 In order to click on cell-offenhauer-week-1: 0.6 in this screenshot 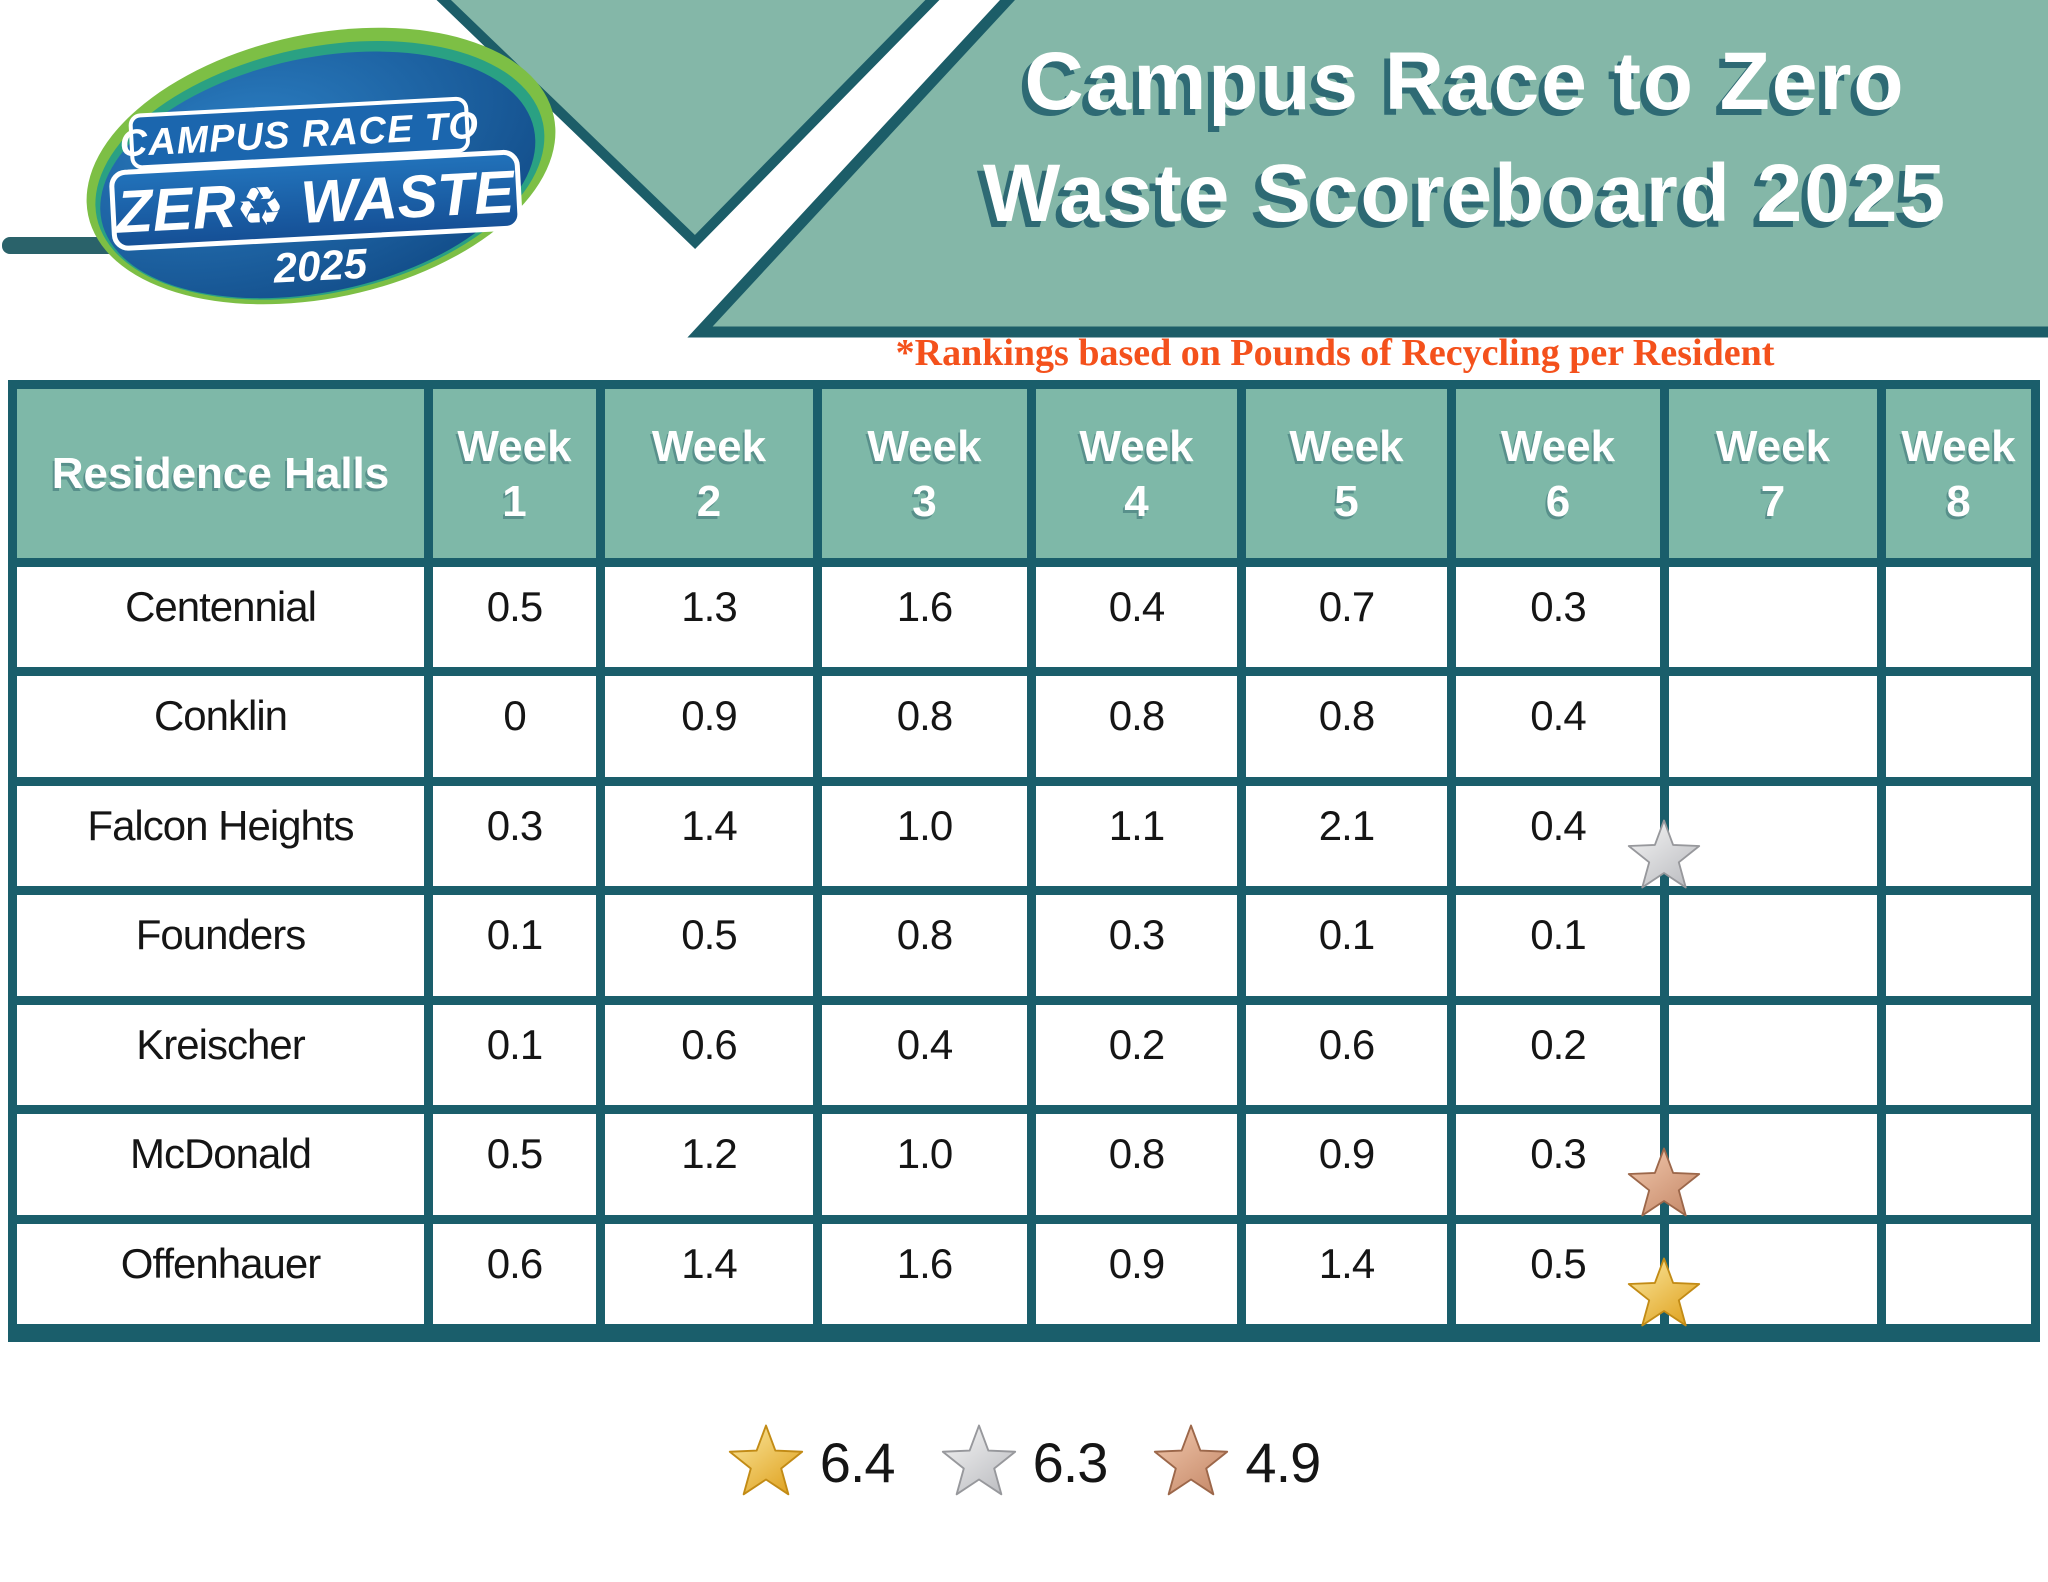, I will do `click(514, 1273)`.